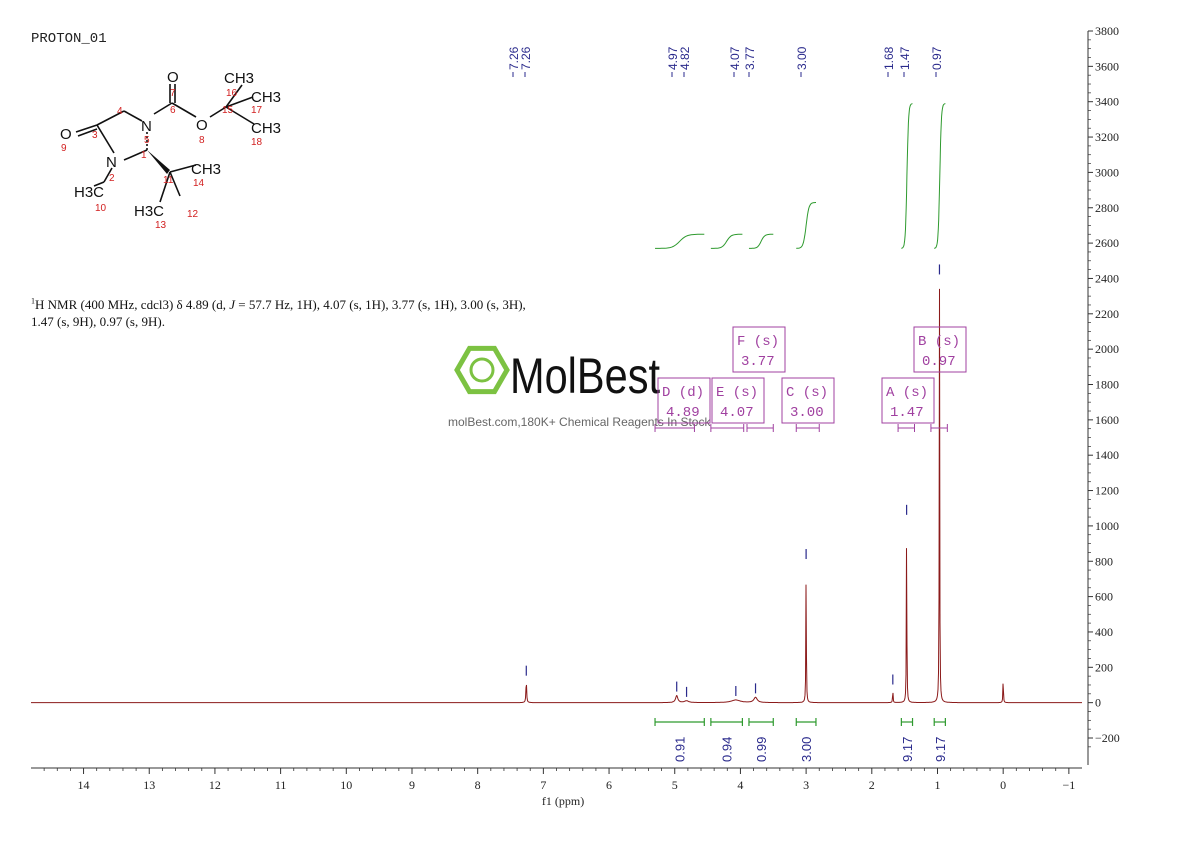 The height and width of the screenshot is (841, 1190). I want to click on atom-number: 18, so click(257, 142).